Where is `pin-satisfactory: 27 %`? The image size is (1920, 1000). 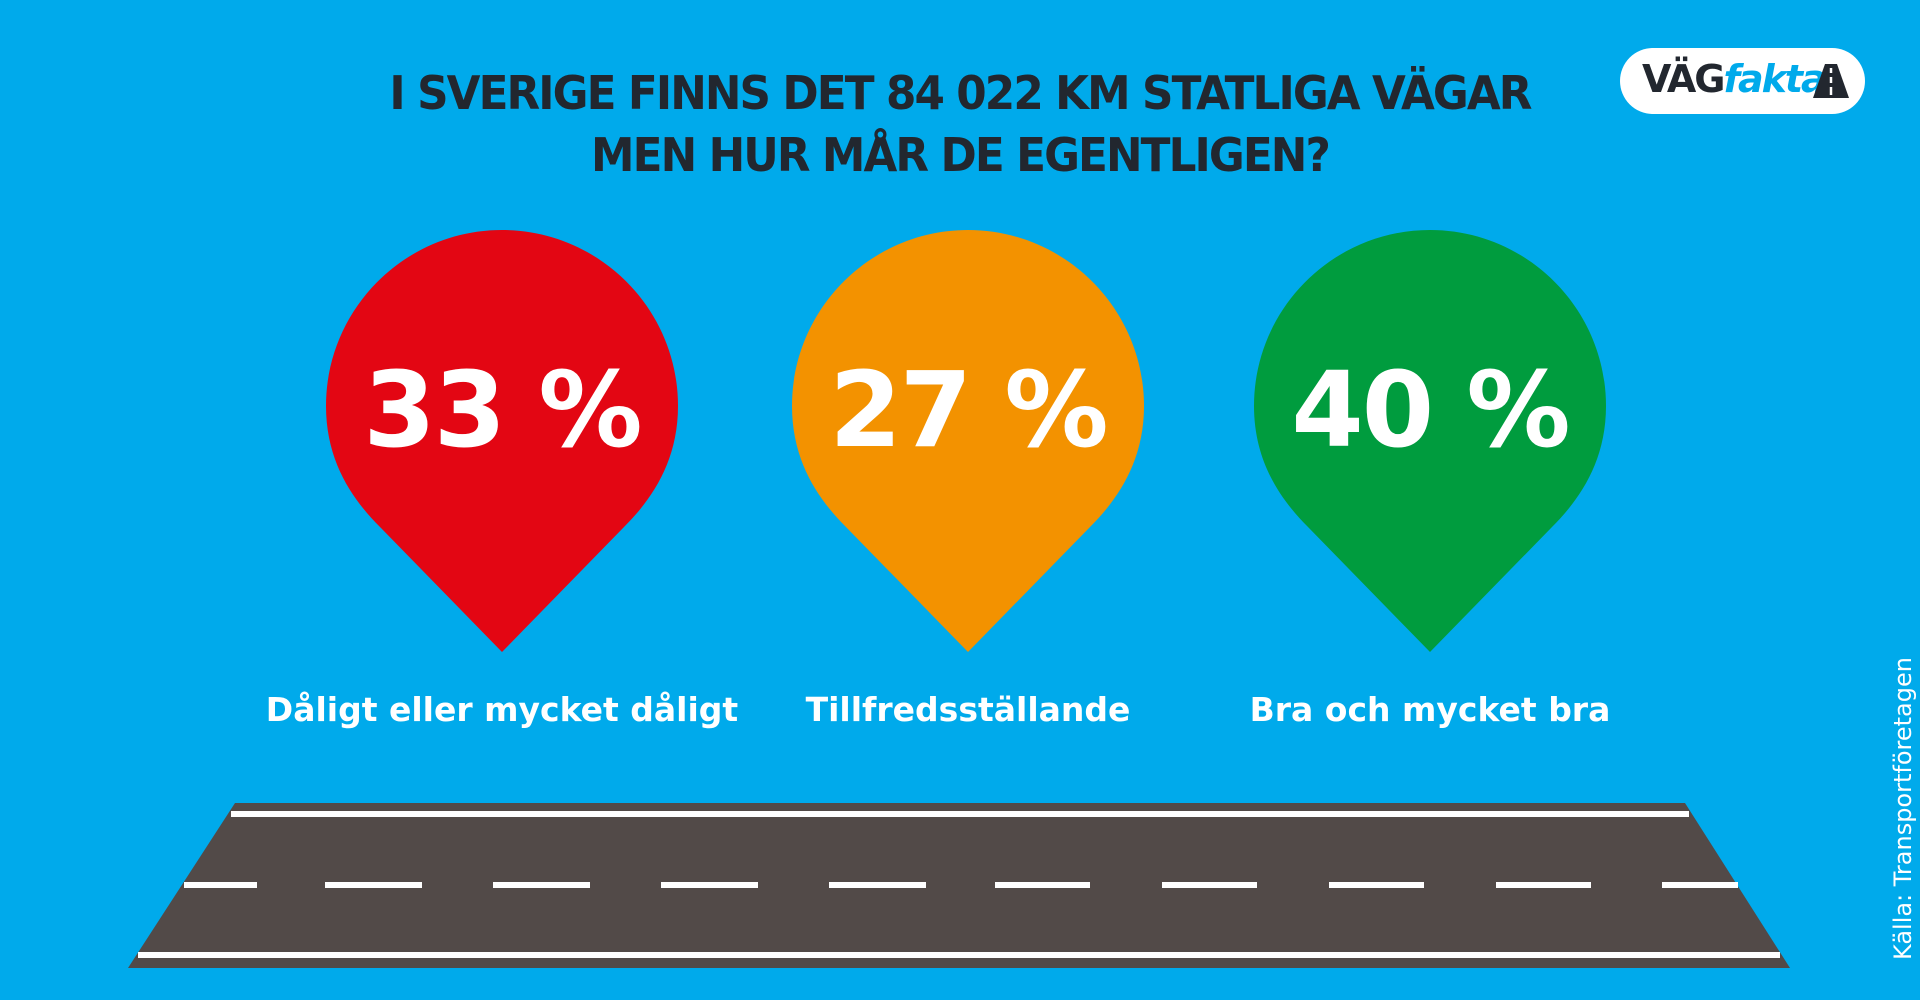
pin-satisfactory: 27 % is located at coordinates (968, 441).